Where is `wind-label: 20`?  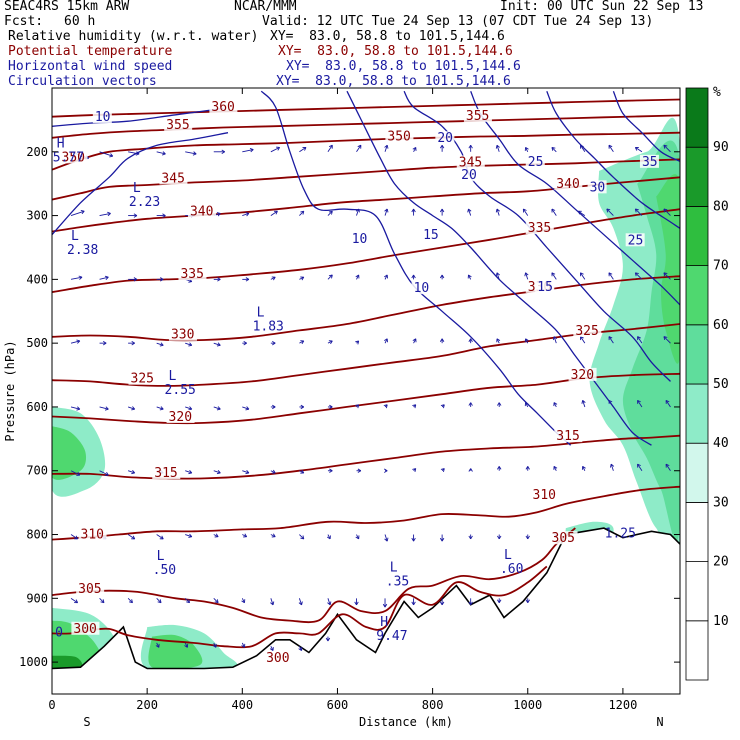
wind-label: 20 is located at coordinates (469, 175).